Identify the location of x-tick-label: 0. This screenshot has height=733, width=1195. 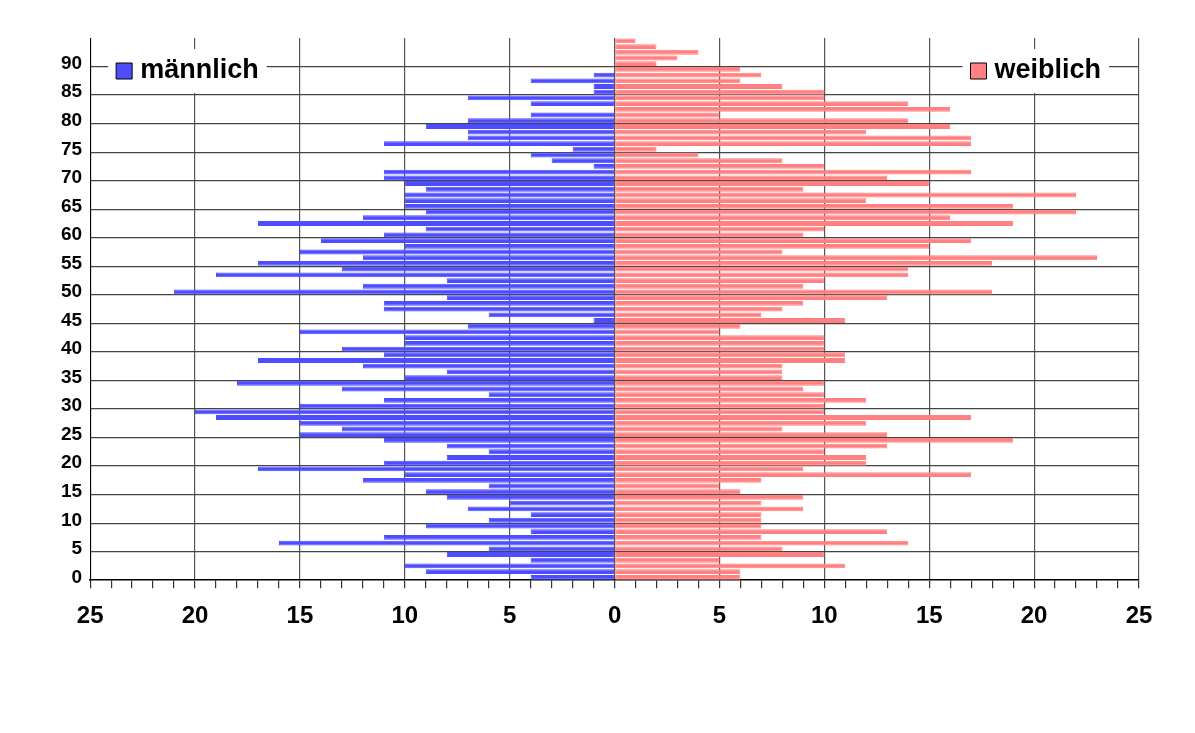
(614, 615).